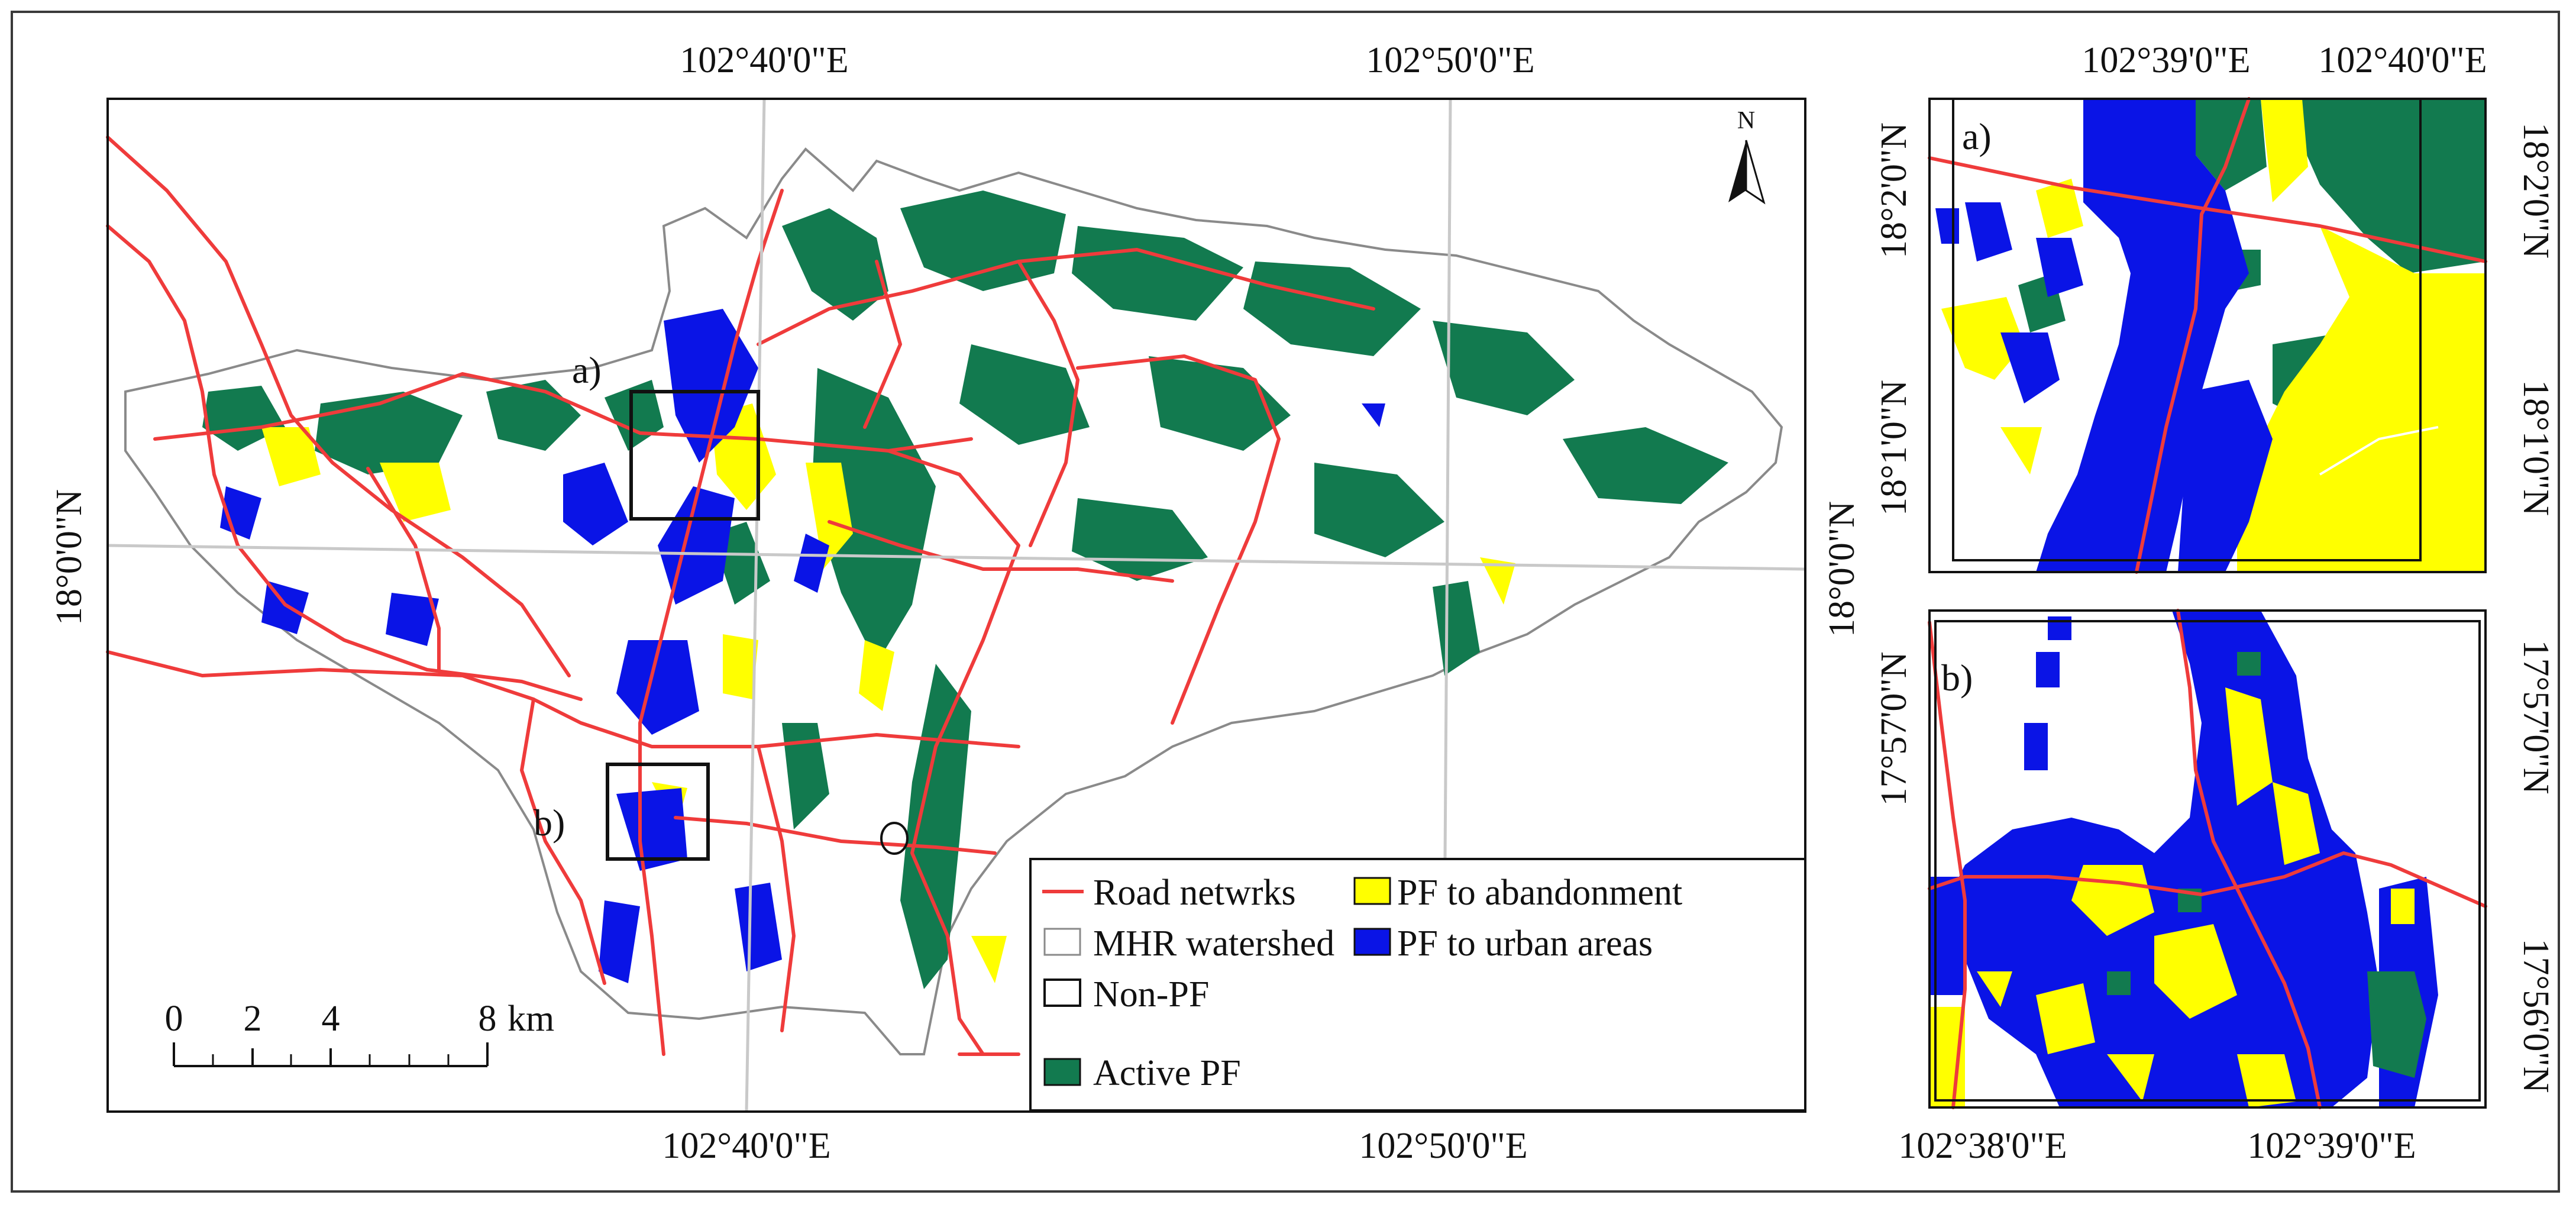 The height and width of the screenshot is (1211, 2576). What do you see at coordinates (1539, 893) in the screenshot?
I see `legend-abandonment-label: PF to abandonment` at bounding box center [1539, 893].